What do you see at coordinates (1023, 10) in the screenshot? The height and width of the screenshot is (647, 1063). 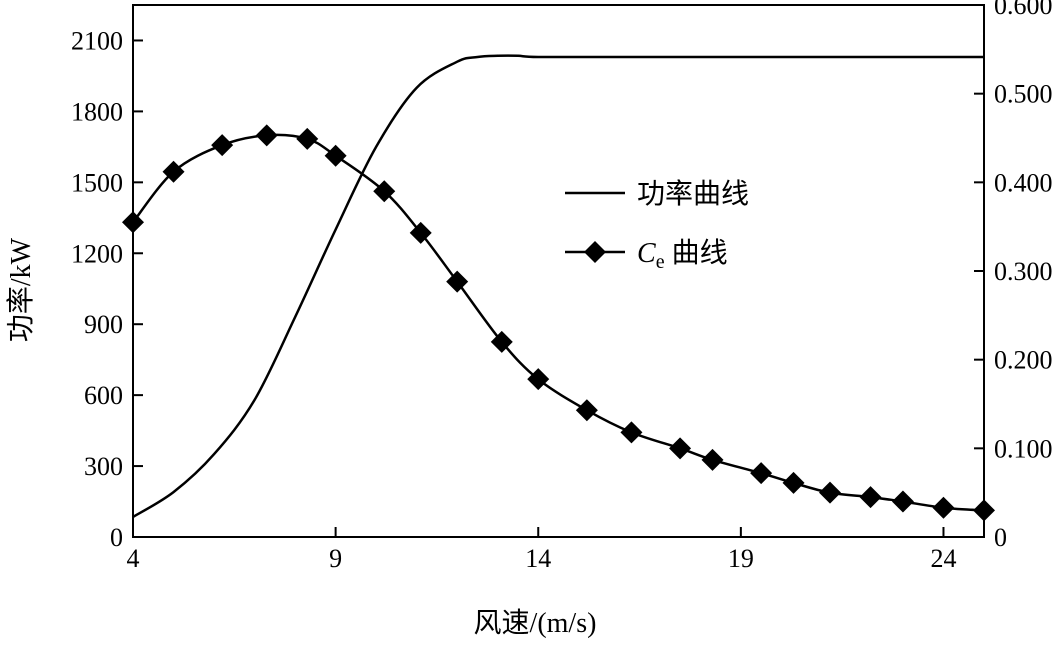 I see `y-right-tick-label: 0.600` at bounding box center [1023, 10].